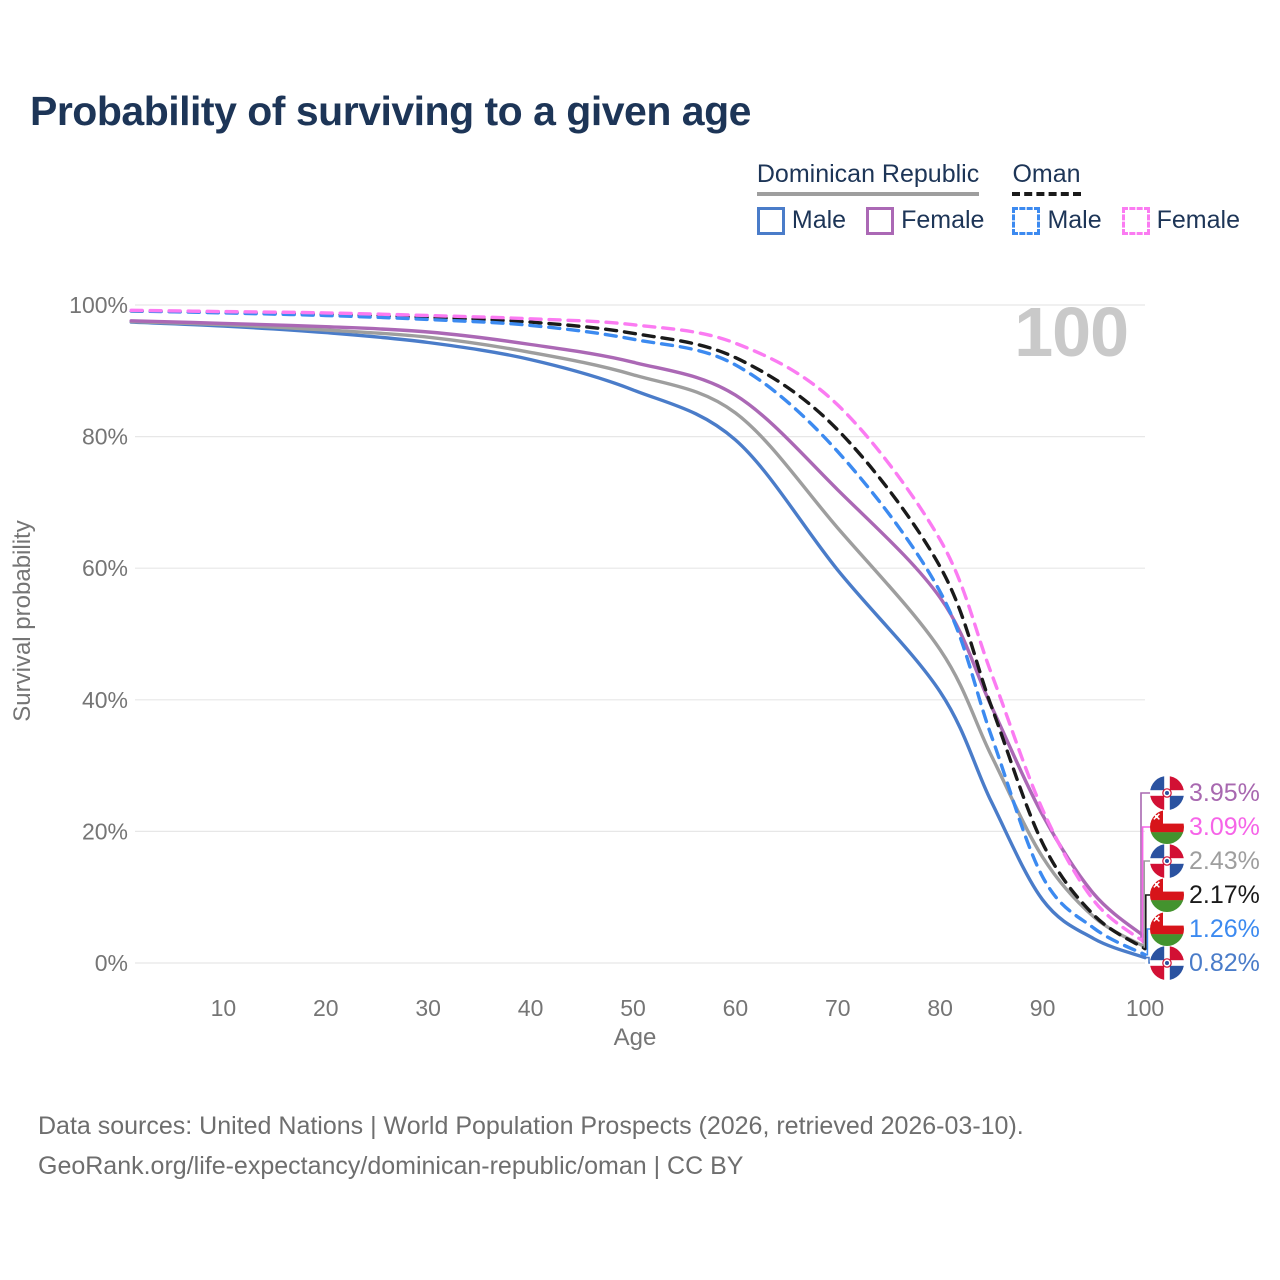 This screenshot has height=1280, width=1280. I want to click on end-label-value: 0.82%, so click(1224, 962).